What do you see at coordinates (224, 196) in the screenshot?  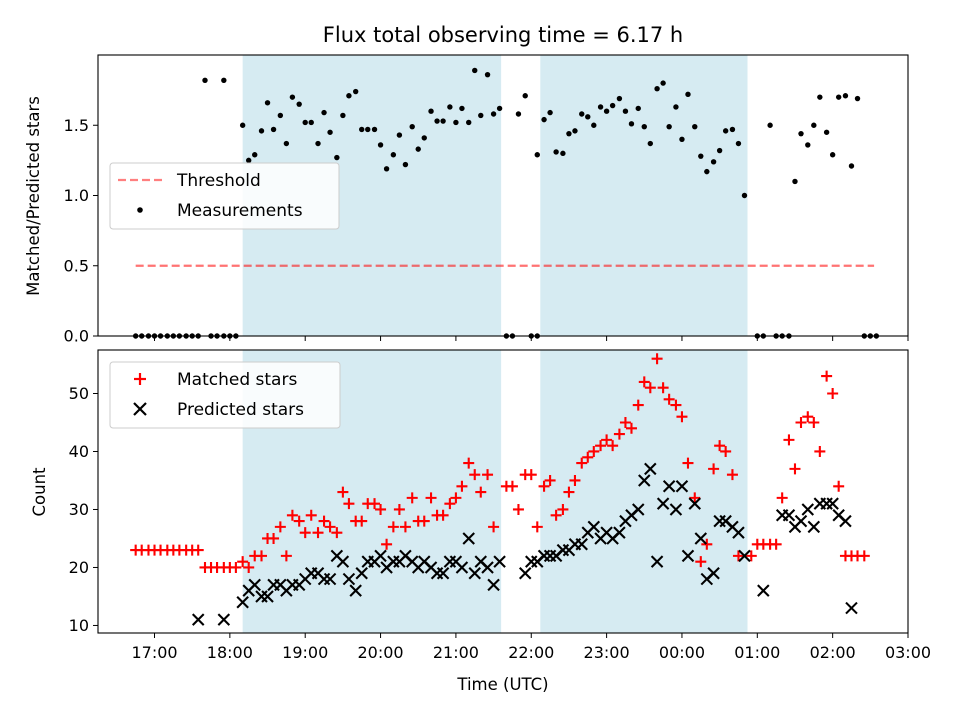 I see `top-legend: Threshold Measurements` at bounding box center [224, 196].